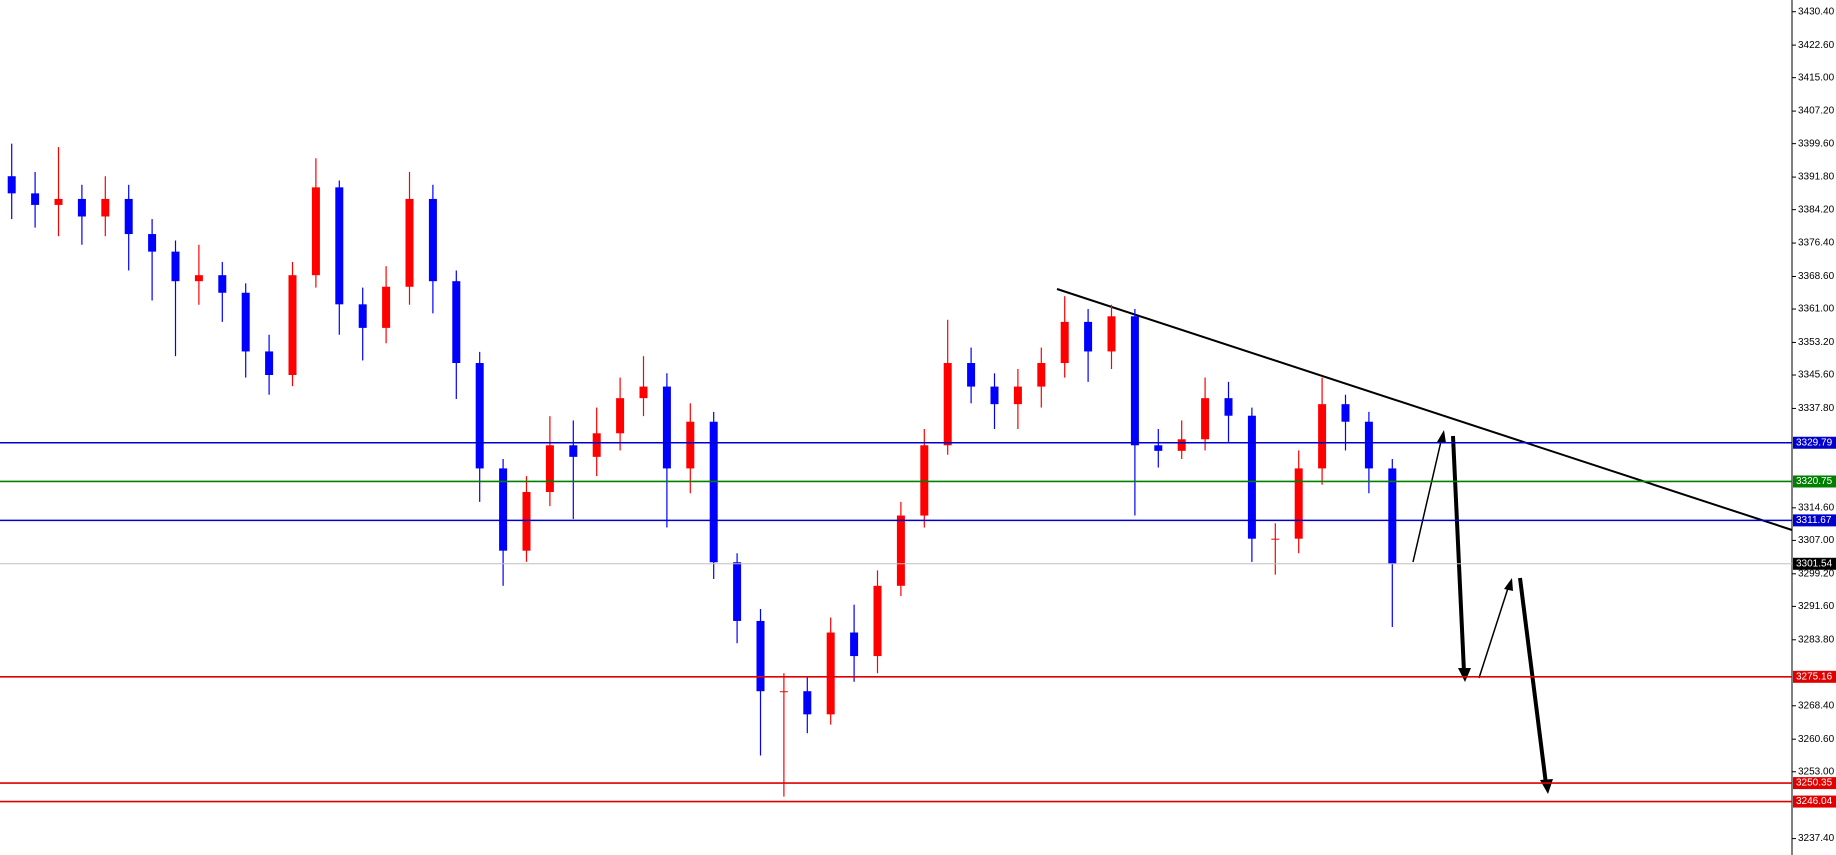  What do you see at coordinates (1816, 408) in the screenshot?
I see `y-tick-label: 3337.80` at bounding box center [1816, 408].